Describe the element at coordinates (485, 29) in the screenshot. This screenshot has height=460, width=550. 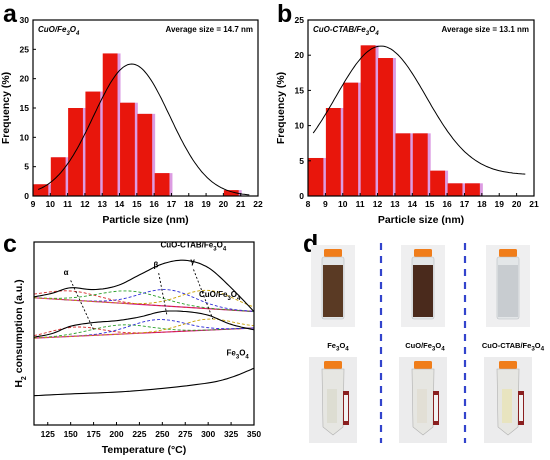
I see `average-size-annotation: Average size = 13.1 nm` at that location.